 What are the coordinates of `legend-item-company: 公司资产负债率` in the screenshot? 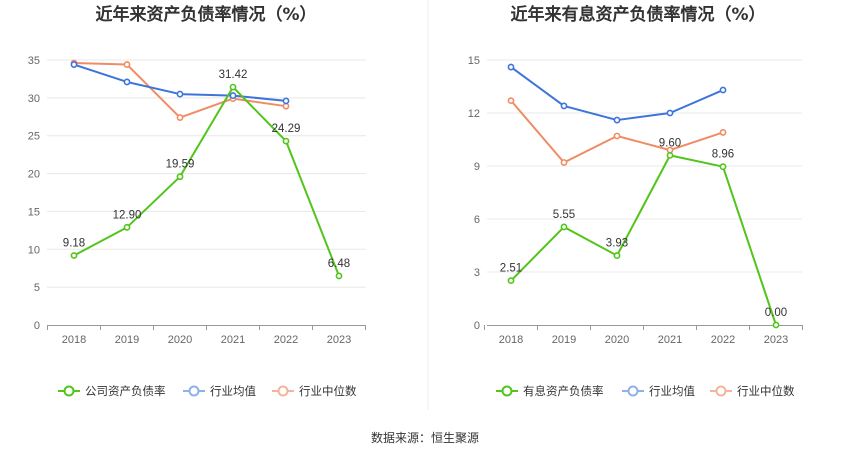 It's located at (112, 391).